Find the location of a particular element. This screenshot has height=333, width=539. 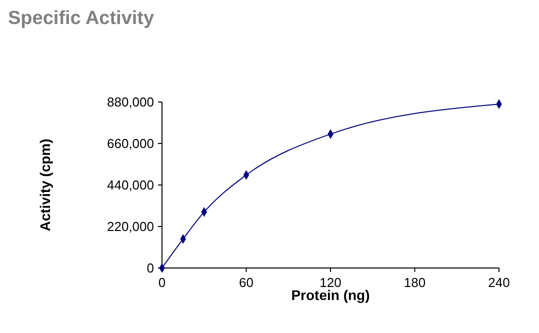

y-tick-label: 880,000 is located at coordinates (130, 102).